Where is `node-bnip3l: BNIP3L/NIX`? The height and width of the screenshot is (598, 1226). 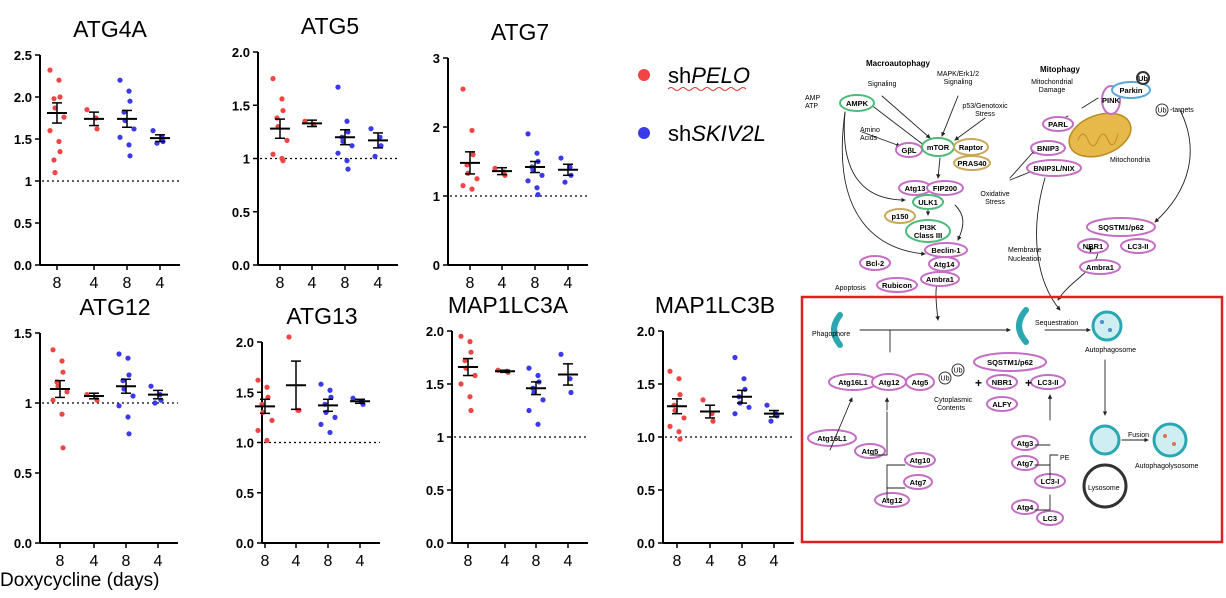
node-bnip3l: BNIP3L/NIX is located at coordinates (1054, 168).